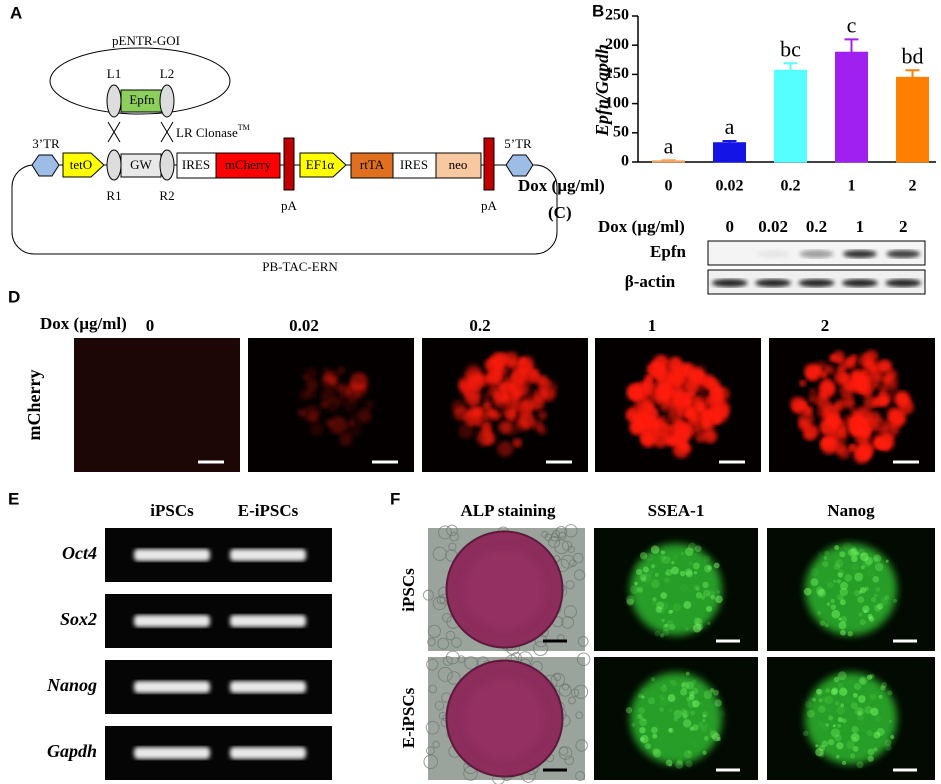 This screenshot has height=784, width=941. What do you see at coordinates (730, 186) in the screenshot?
I see `x-tick-label: 0.02` at bounding box center [730, 186].